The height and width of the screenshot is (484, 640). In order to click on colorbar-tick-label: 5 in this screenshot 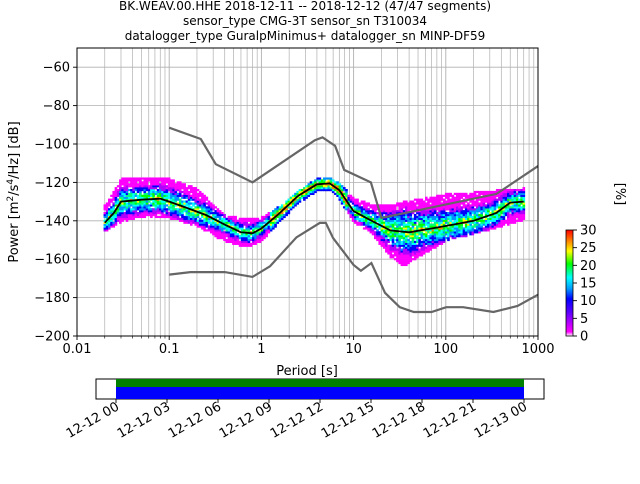, I will do `click(584, 319)`.